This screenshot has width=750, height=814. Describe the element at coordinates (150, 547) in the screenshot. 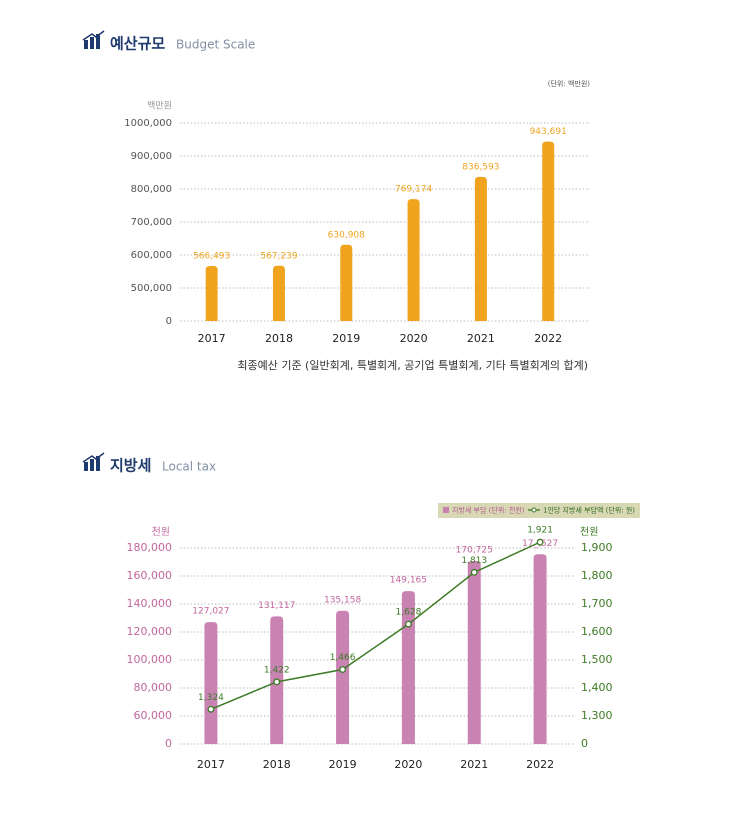

I see `y-tick-label: 180,000` at that location.